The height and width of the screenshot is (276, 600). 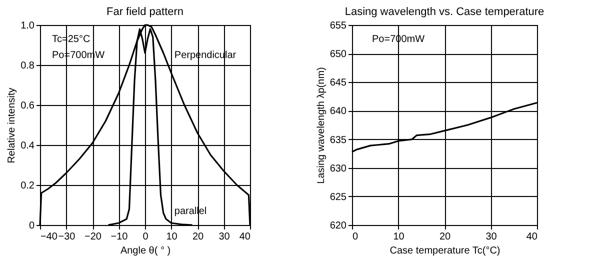 I want to click on chart-title: Lasing wavelength vs. Case temperature, so click(x=444, y=12).